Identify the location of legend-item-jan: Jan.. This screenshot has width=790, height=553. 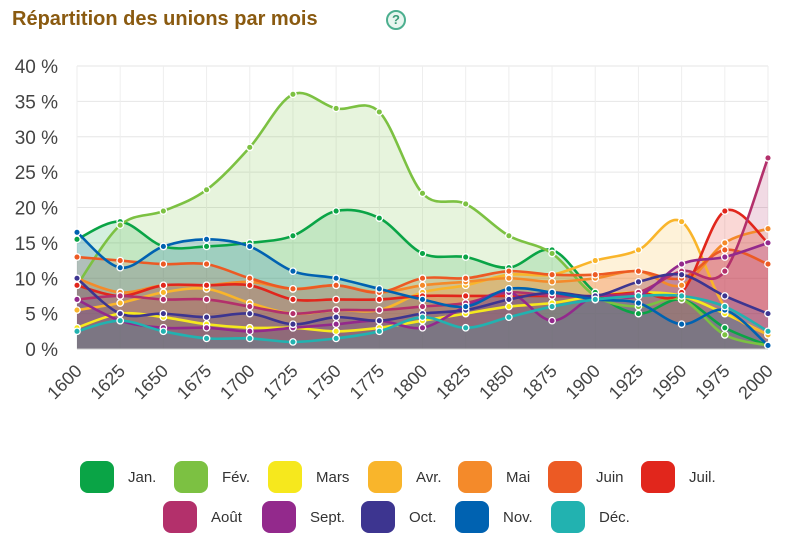
(125, 475).